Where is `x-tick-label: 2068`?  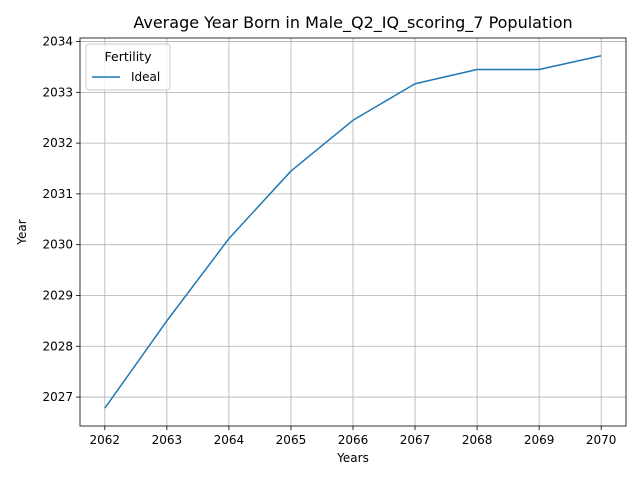 x-tick-label: 2068 is located at coordinates (477, 440).